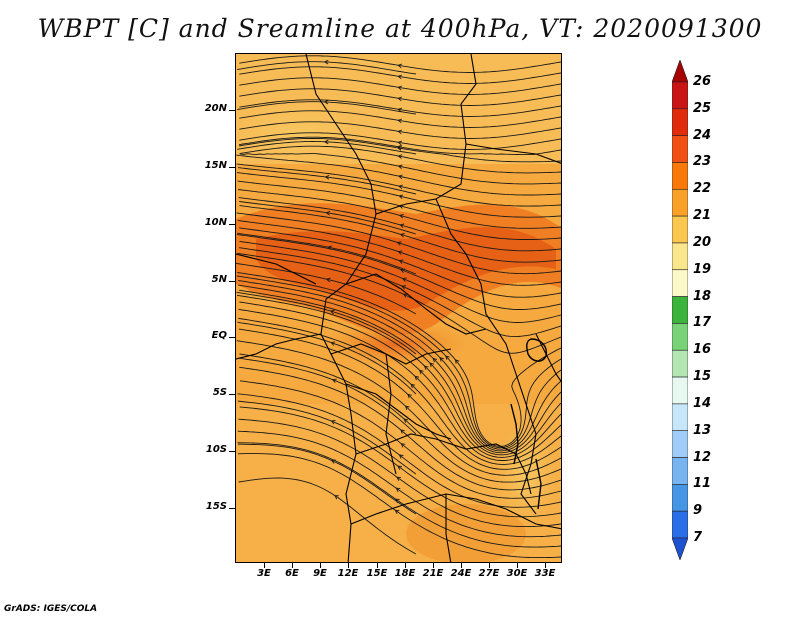  What do you see at coordinates (216, 506) in the screenshot?
I see `lat-label-15s: 15S` at bounding box center [216, 506].